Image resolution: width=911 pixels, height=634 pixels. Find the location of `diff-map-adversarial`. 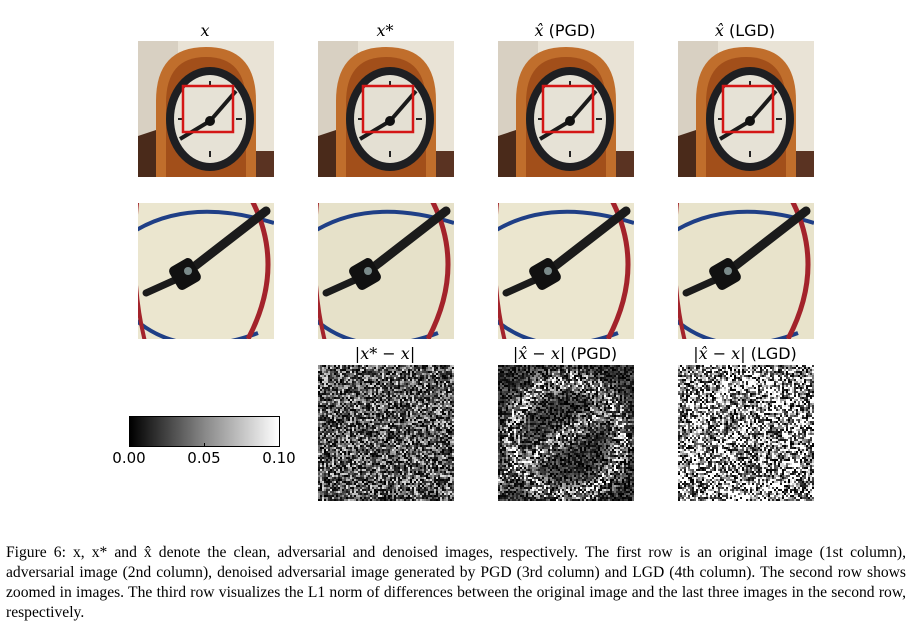

diff-map-adversarial is located at coordinates (386, 433).